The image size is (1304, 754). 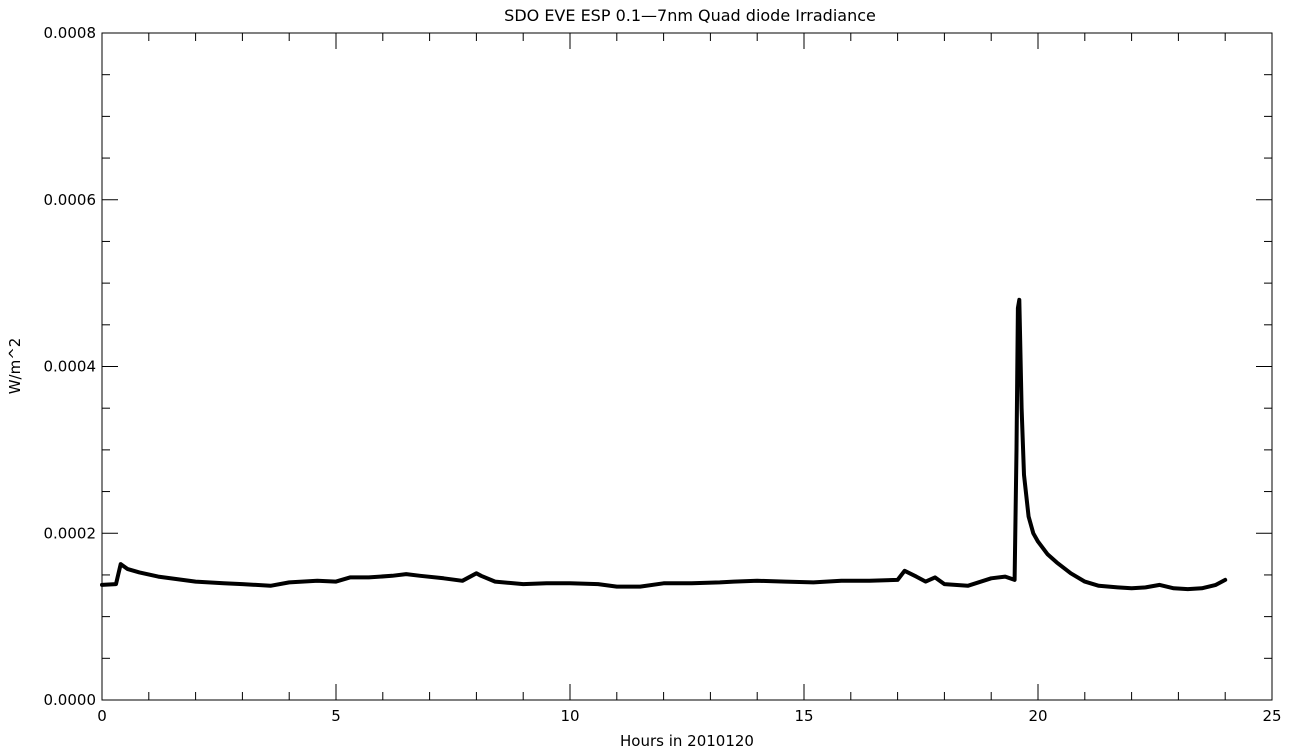 What do you see at coordinates (70, 200) in the screenshot?
I see `y-tick-label: 0.0006` at bounding box center [70, 200].